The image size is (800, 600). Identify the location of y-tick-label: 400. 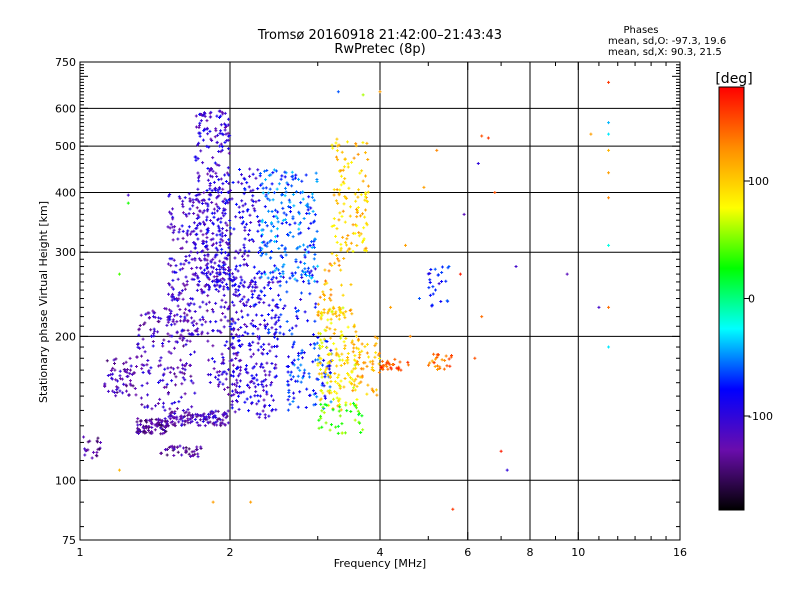
(65, 192).